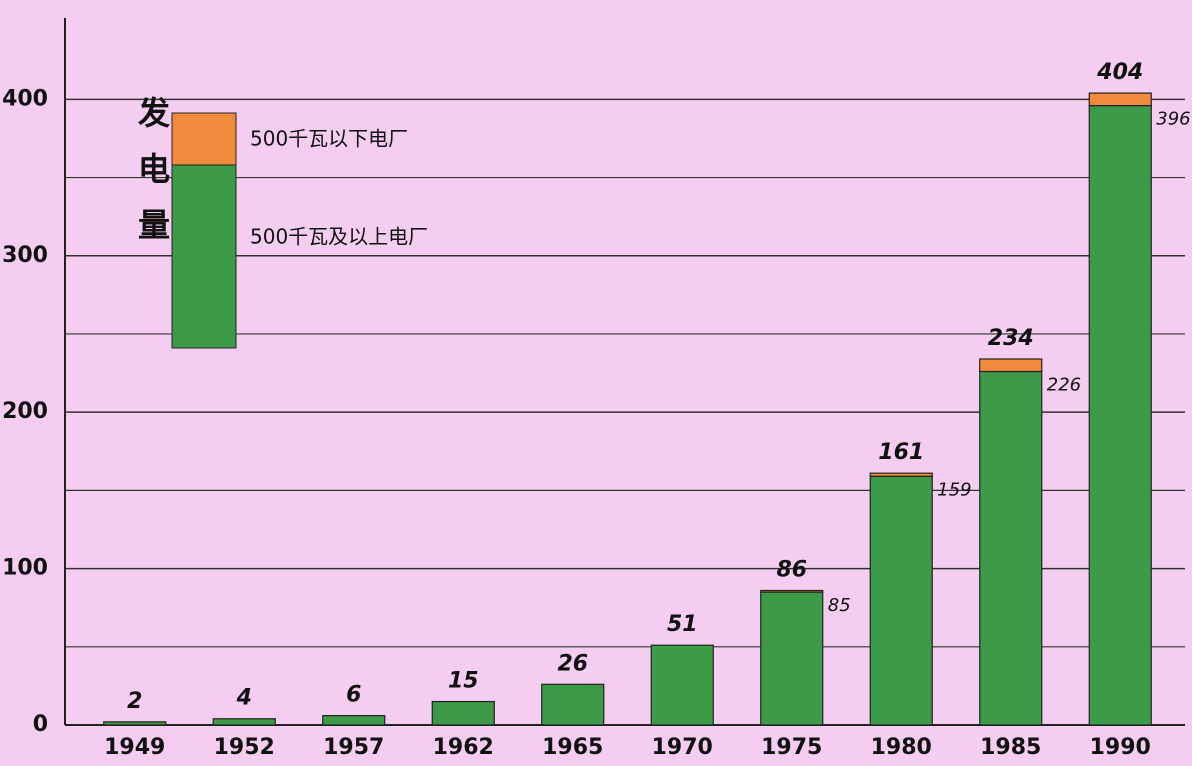  I want to click on total-label: 4, so click(244, 698).